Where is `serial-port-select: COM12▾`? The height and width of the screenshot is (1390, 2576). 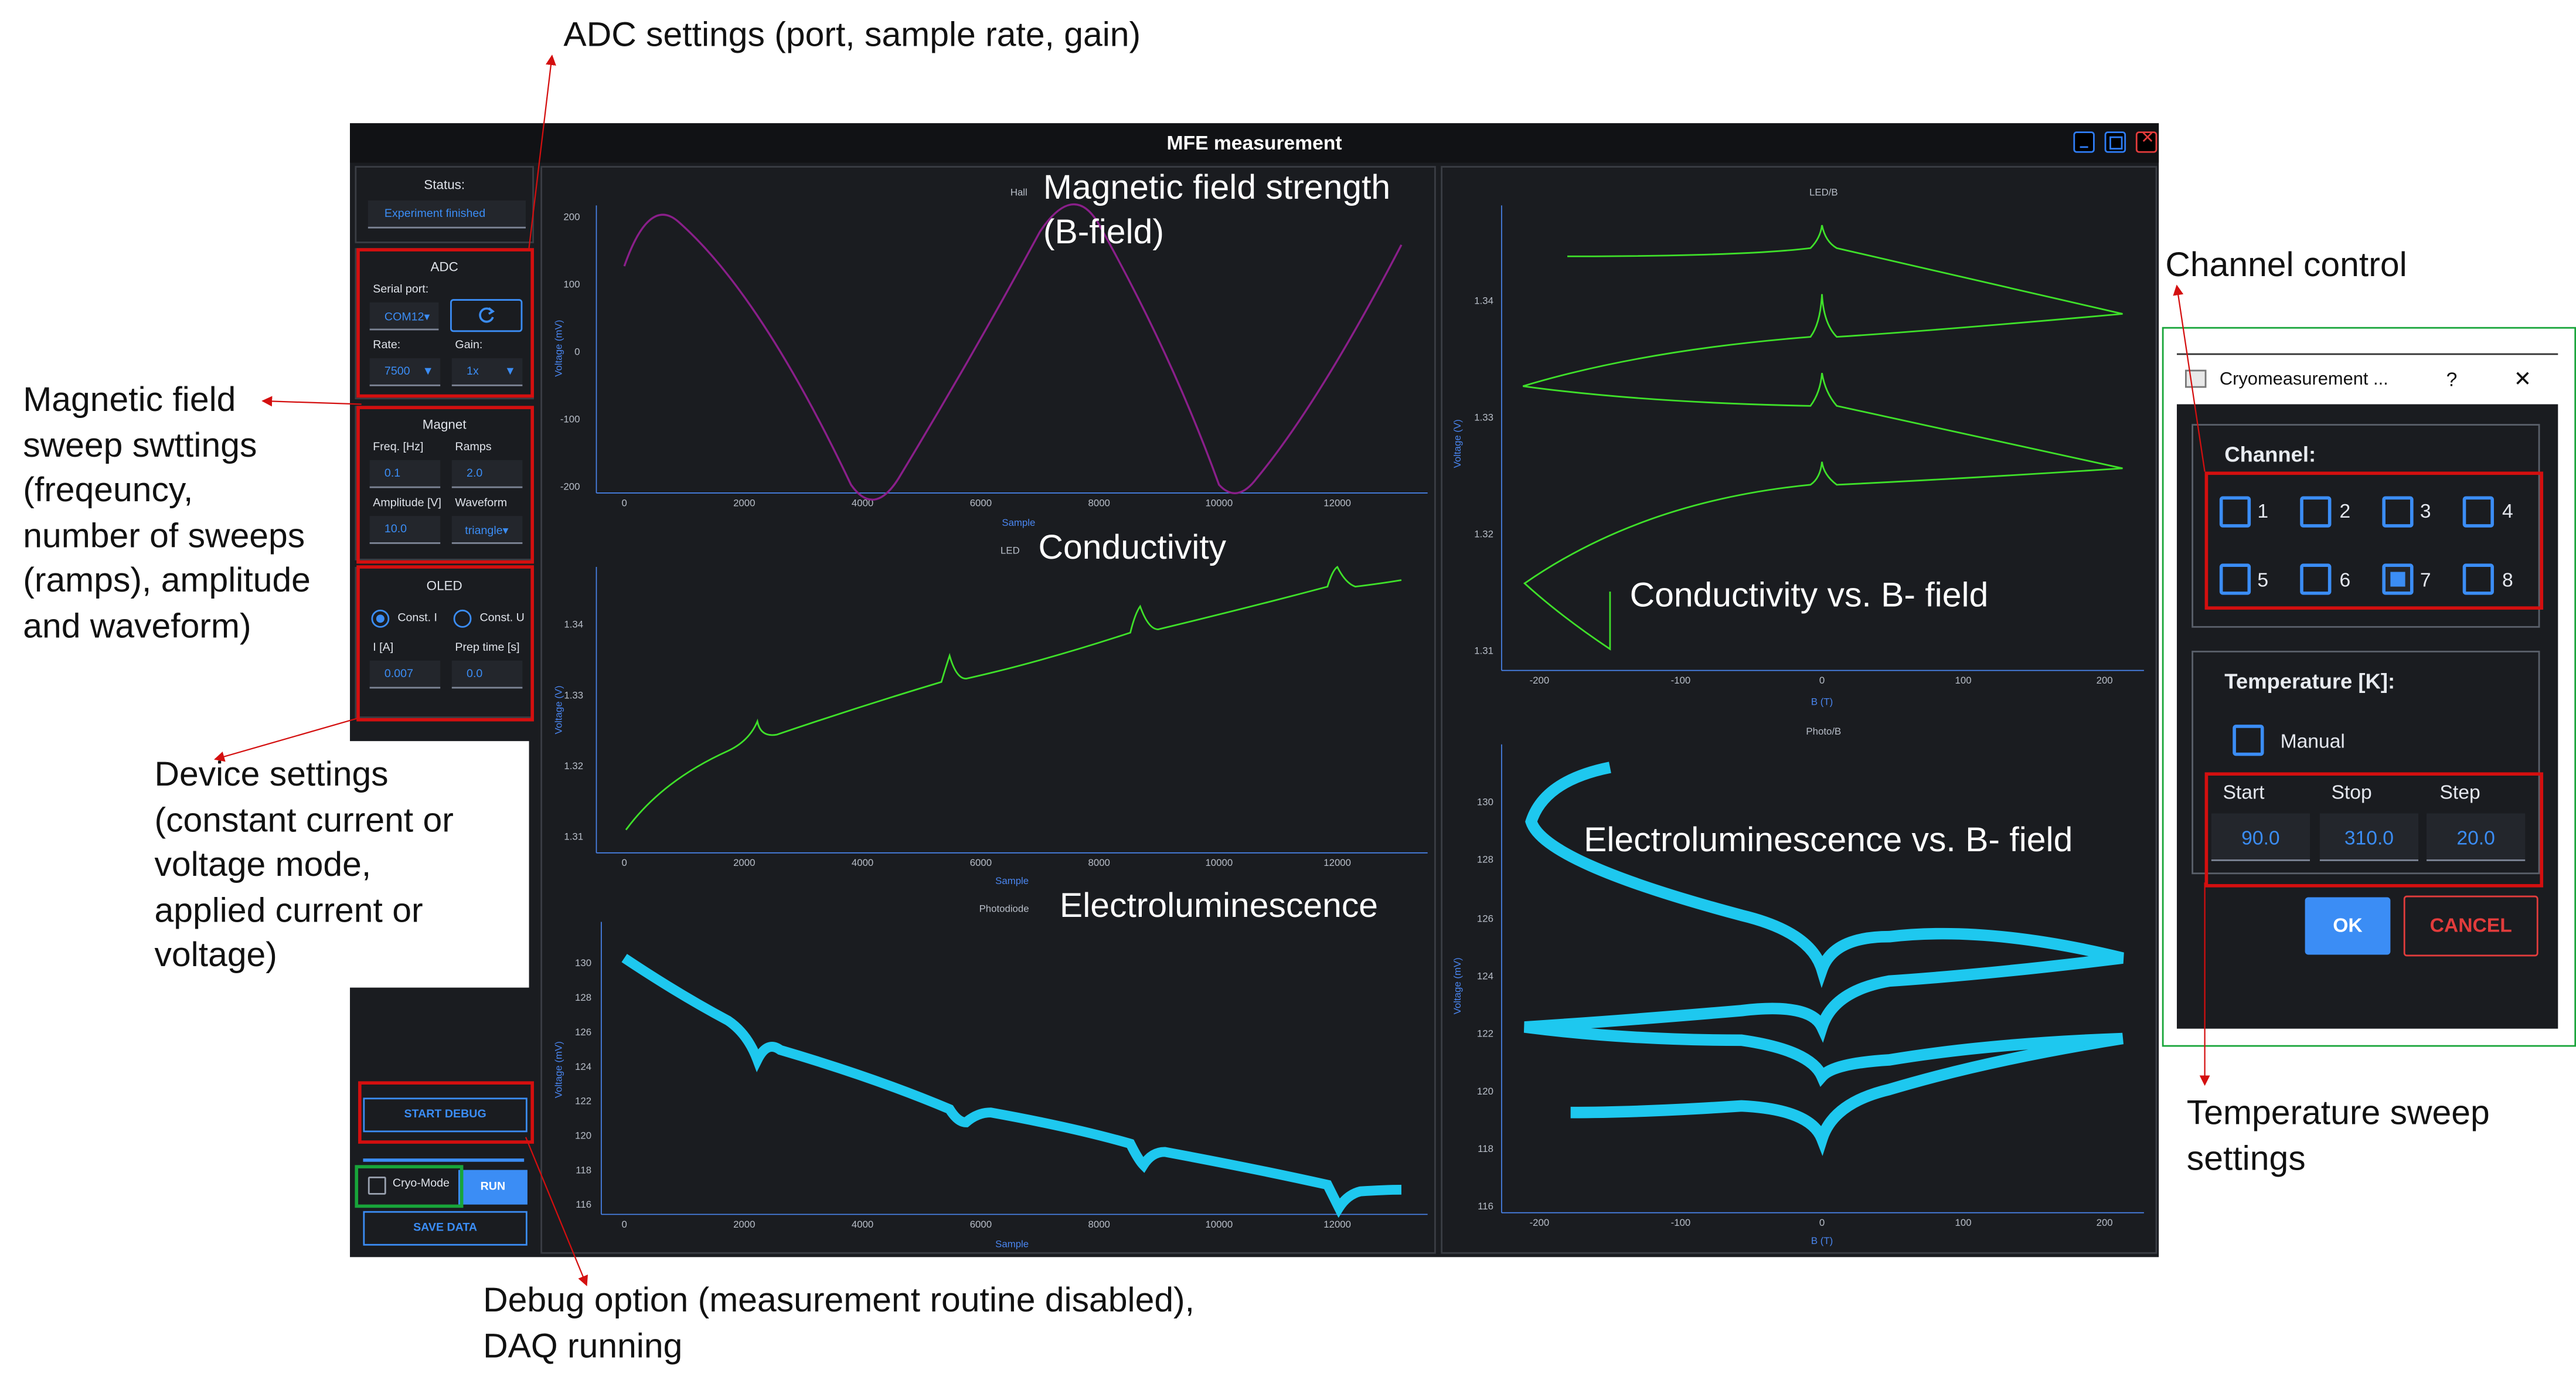
serial-port-select: COM12▾ is located at coordinates (404, 316).